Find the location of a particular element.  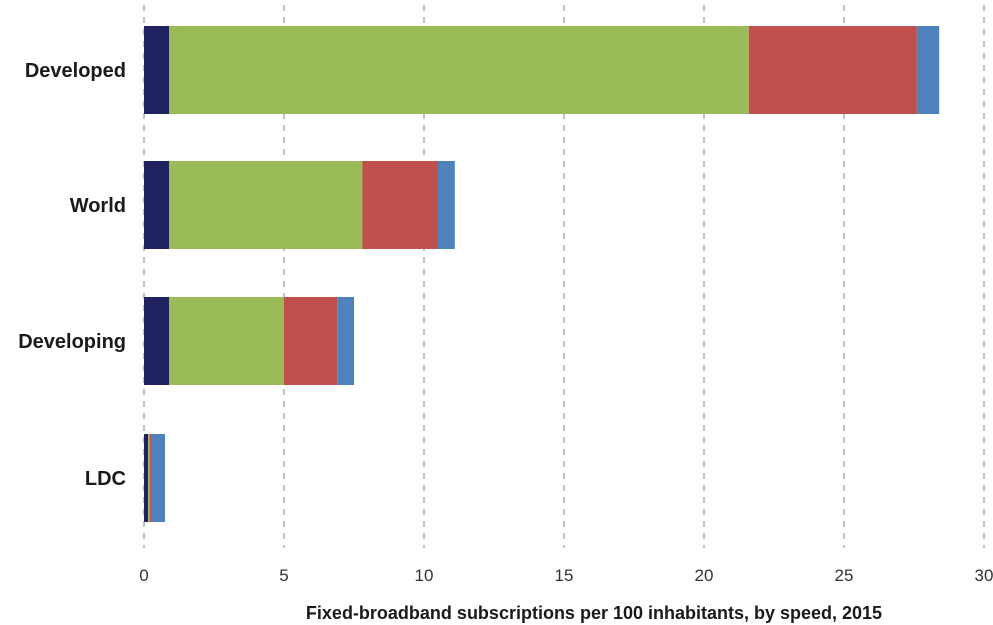

x-tick-labels: 0 5 10 15 20 25 30 is located at coordinates (566, 575).